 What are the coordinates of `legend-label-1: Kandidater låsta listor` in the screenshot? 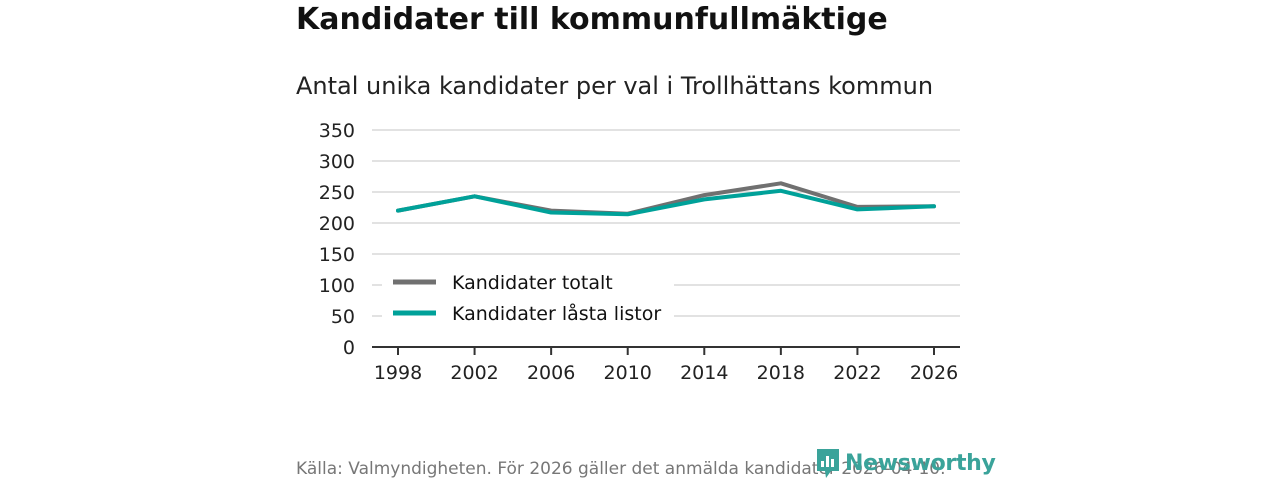 It's located at (556, 313).